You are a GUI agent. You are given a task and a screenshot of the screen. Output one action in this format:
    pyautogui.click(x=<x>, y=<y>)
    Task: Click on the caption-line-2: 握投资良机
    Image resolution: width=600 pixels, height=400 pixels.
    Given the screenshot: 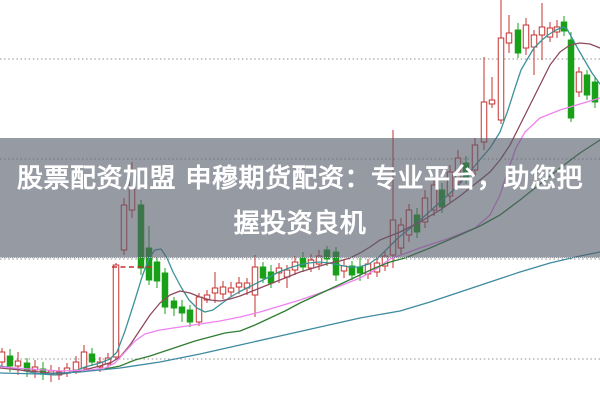 What is the action you would take?
    pyautogui.click(x=300, y=223)
    